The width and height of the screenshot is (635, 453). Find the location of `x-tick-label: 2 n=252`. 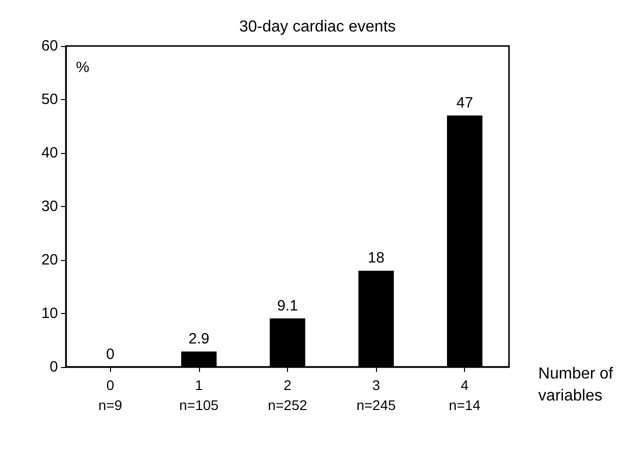

x-tick-label: 2 n=252 is located at coordinates (288, 395).